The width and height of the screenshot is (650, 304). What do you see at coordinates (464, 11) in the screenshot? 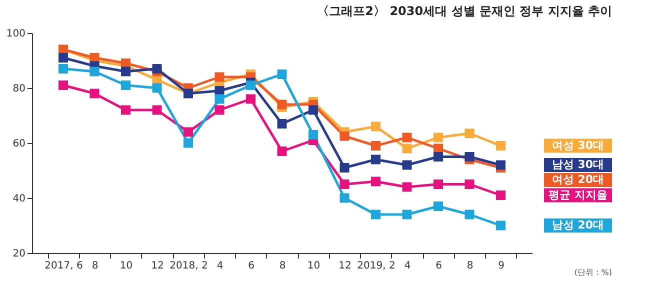
I see `chart-title: 〈그래프2〉 2030세대 성별 문재인 정부 지지율 추이` at bounding box center [464, 11].